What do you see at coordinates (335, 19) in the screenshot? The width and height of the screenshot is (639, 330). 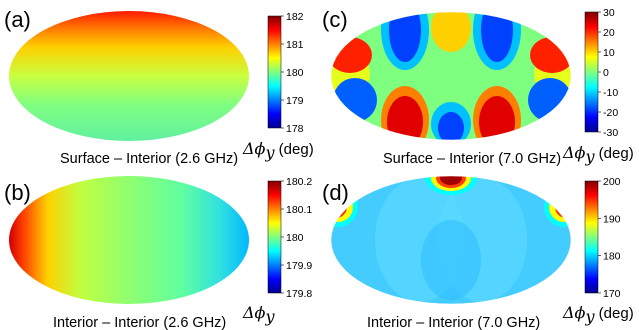 I see `panel-label: (c)` at bounding box center [335, 19].